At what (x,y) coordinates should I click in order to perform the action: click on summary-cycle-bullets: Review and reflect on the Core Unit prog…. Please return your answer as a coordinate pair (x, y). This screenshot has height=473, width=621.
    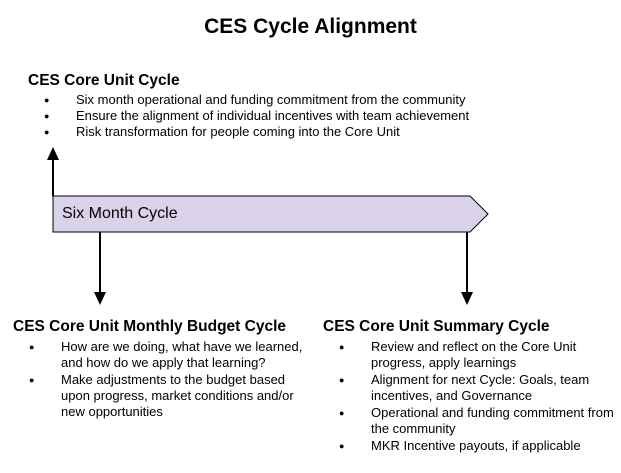
    Looking at the image, I should click on (470, 396).